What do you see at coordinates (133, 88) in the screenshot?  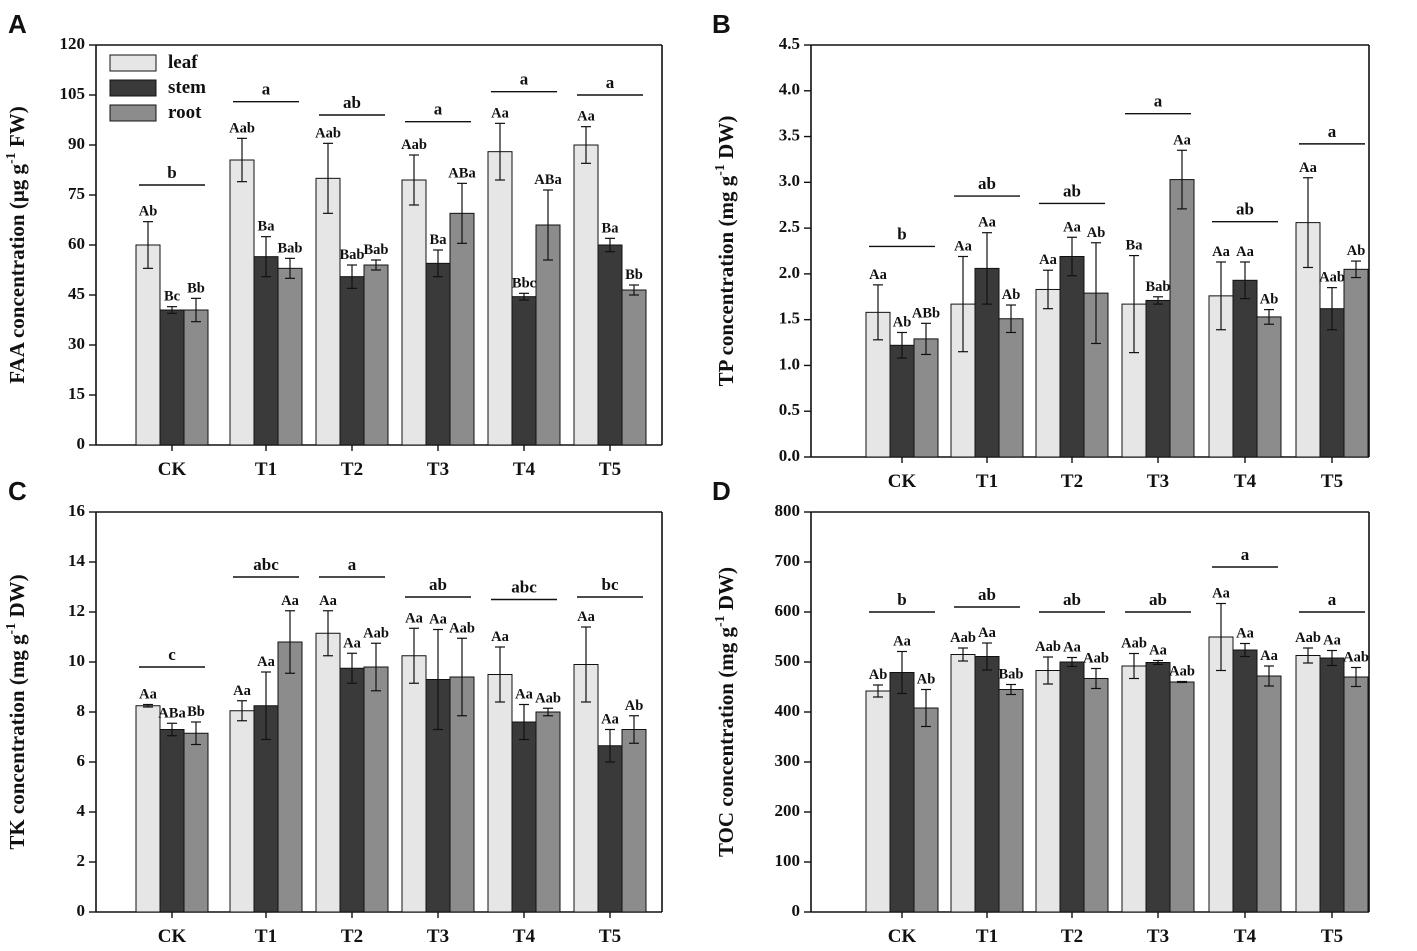 I see `legend-swatch-stem` at bounding box center [133, 88].